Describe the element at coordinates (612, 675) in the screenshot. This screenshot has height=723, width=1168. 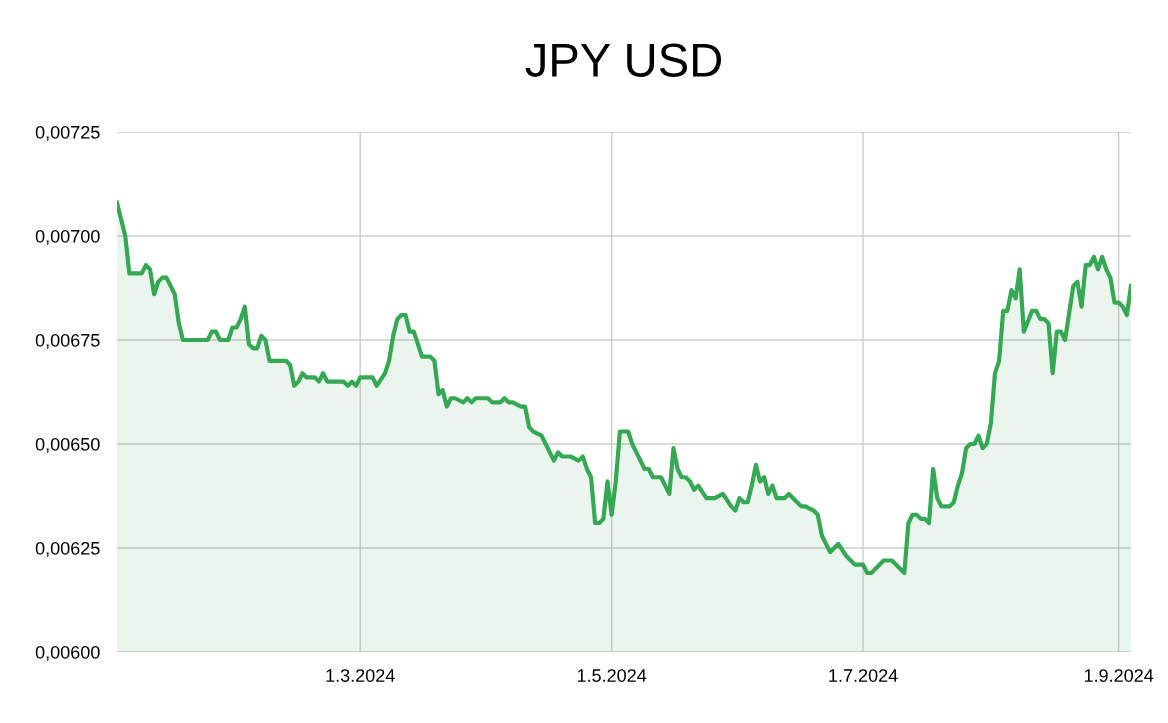
I see `x-tick-label: 1.5.2024` at that location.